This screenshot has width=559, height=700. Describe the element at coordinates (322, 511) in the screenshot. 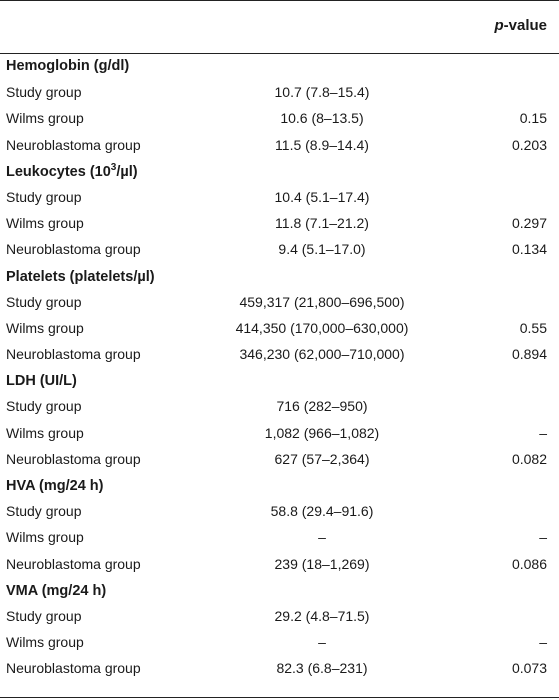

I see `median-range-value: 58.8 (29.4–91.6)` at that location.